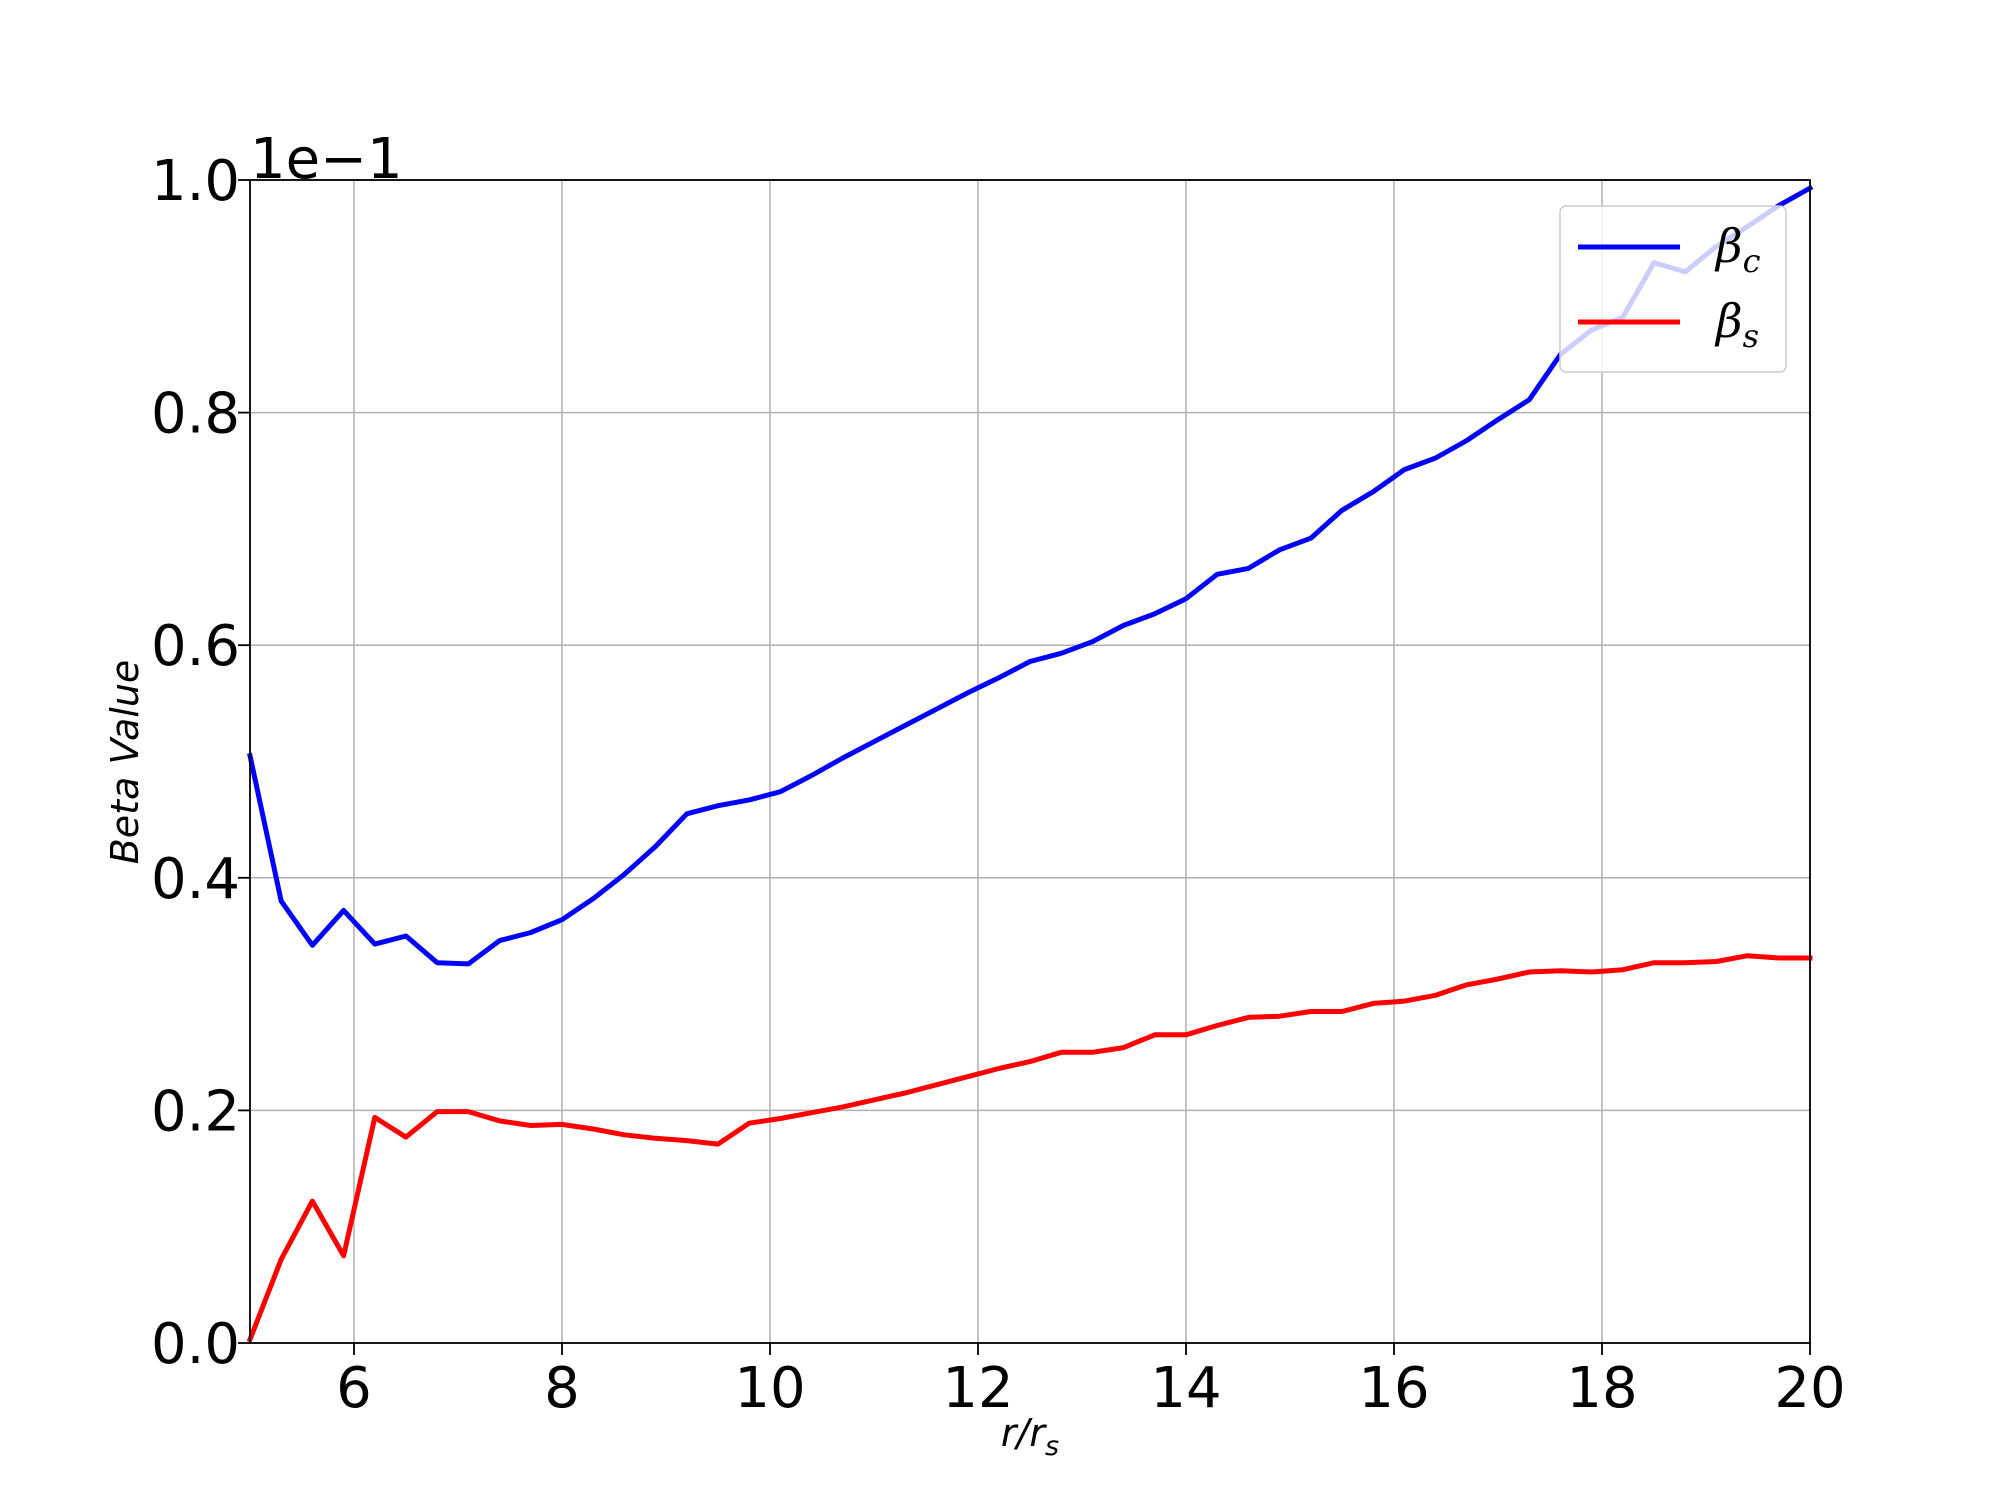  I want to click on y-axis-label: Beta Value, so click(125, 762).